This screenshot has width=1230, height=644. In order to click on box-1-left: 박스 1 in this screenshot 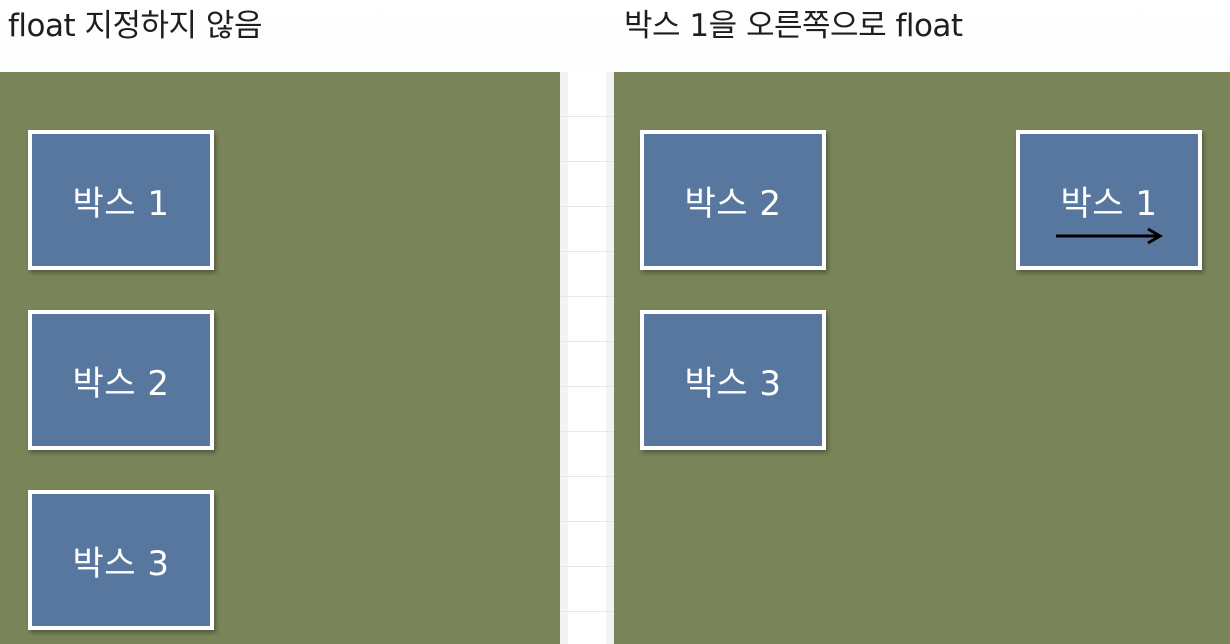, I will do `click(121, 200)`.